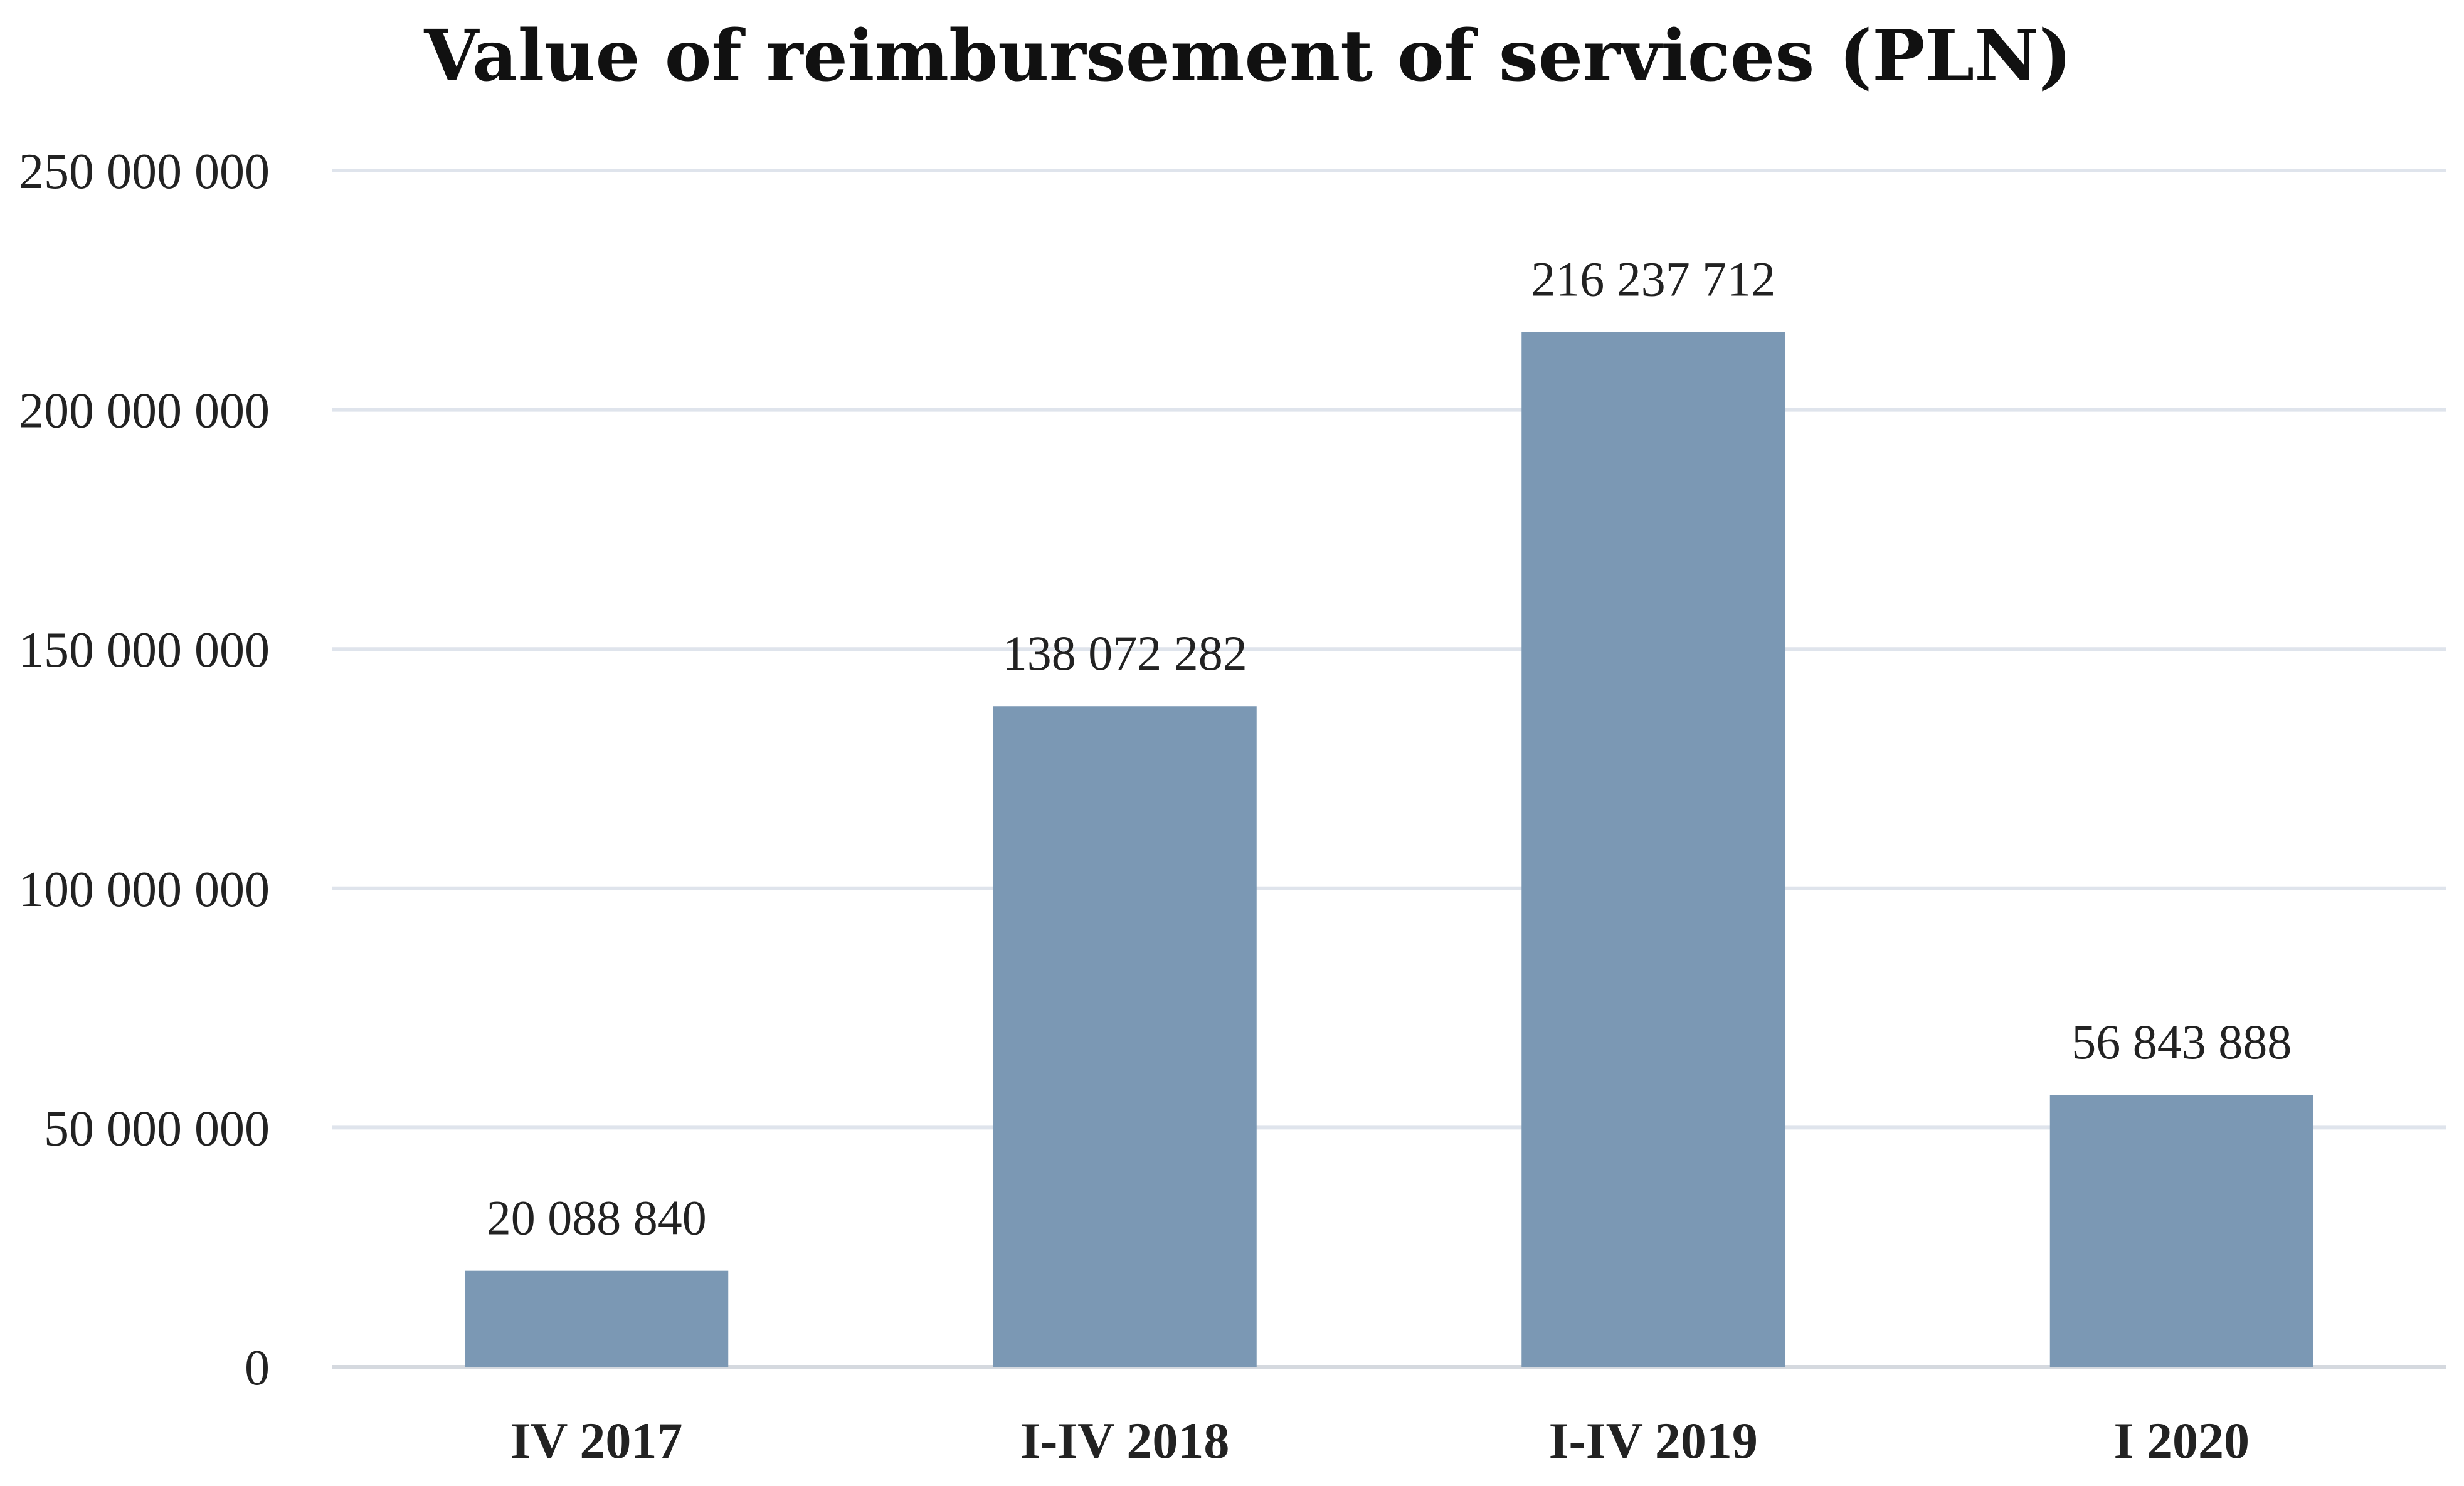 The height and width of the screenshot is (1486, 2464). What do you see at coordinates (1380, 1441) in the screenshot?
I see `x-axis-ticks: IV 2017 I-IV 2018 I-IV 2019 I 2020` at bounding box center [1380, 1441].